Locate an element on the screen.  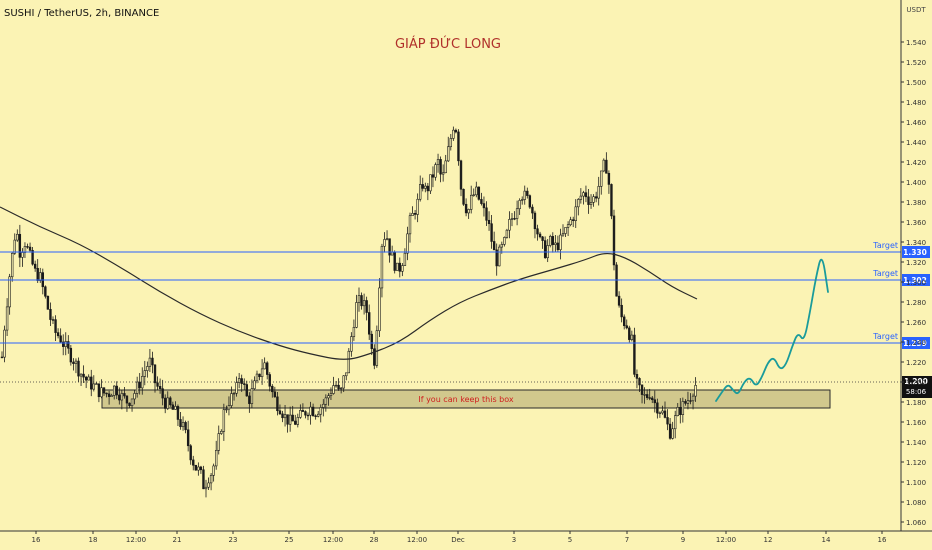
target-price-value: 1.330 is located at coordinates (915, 252).